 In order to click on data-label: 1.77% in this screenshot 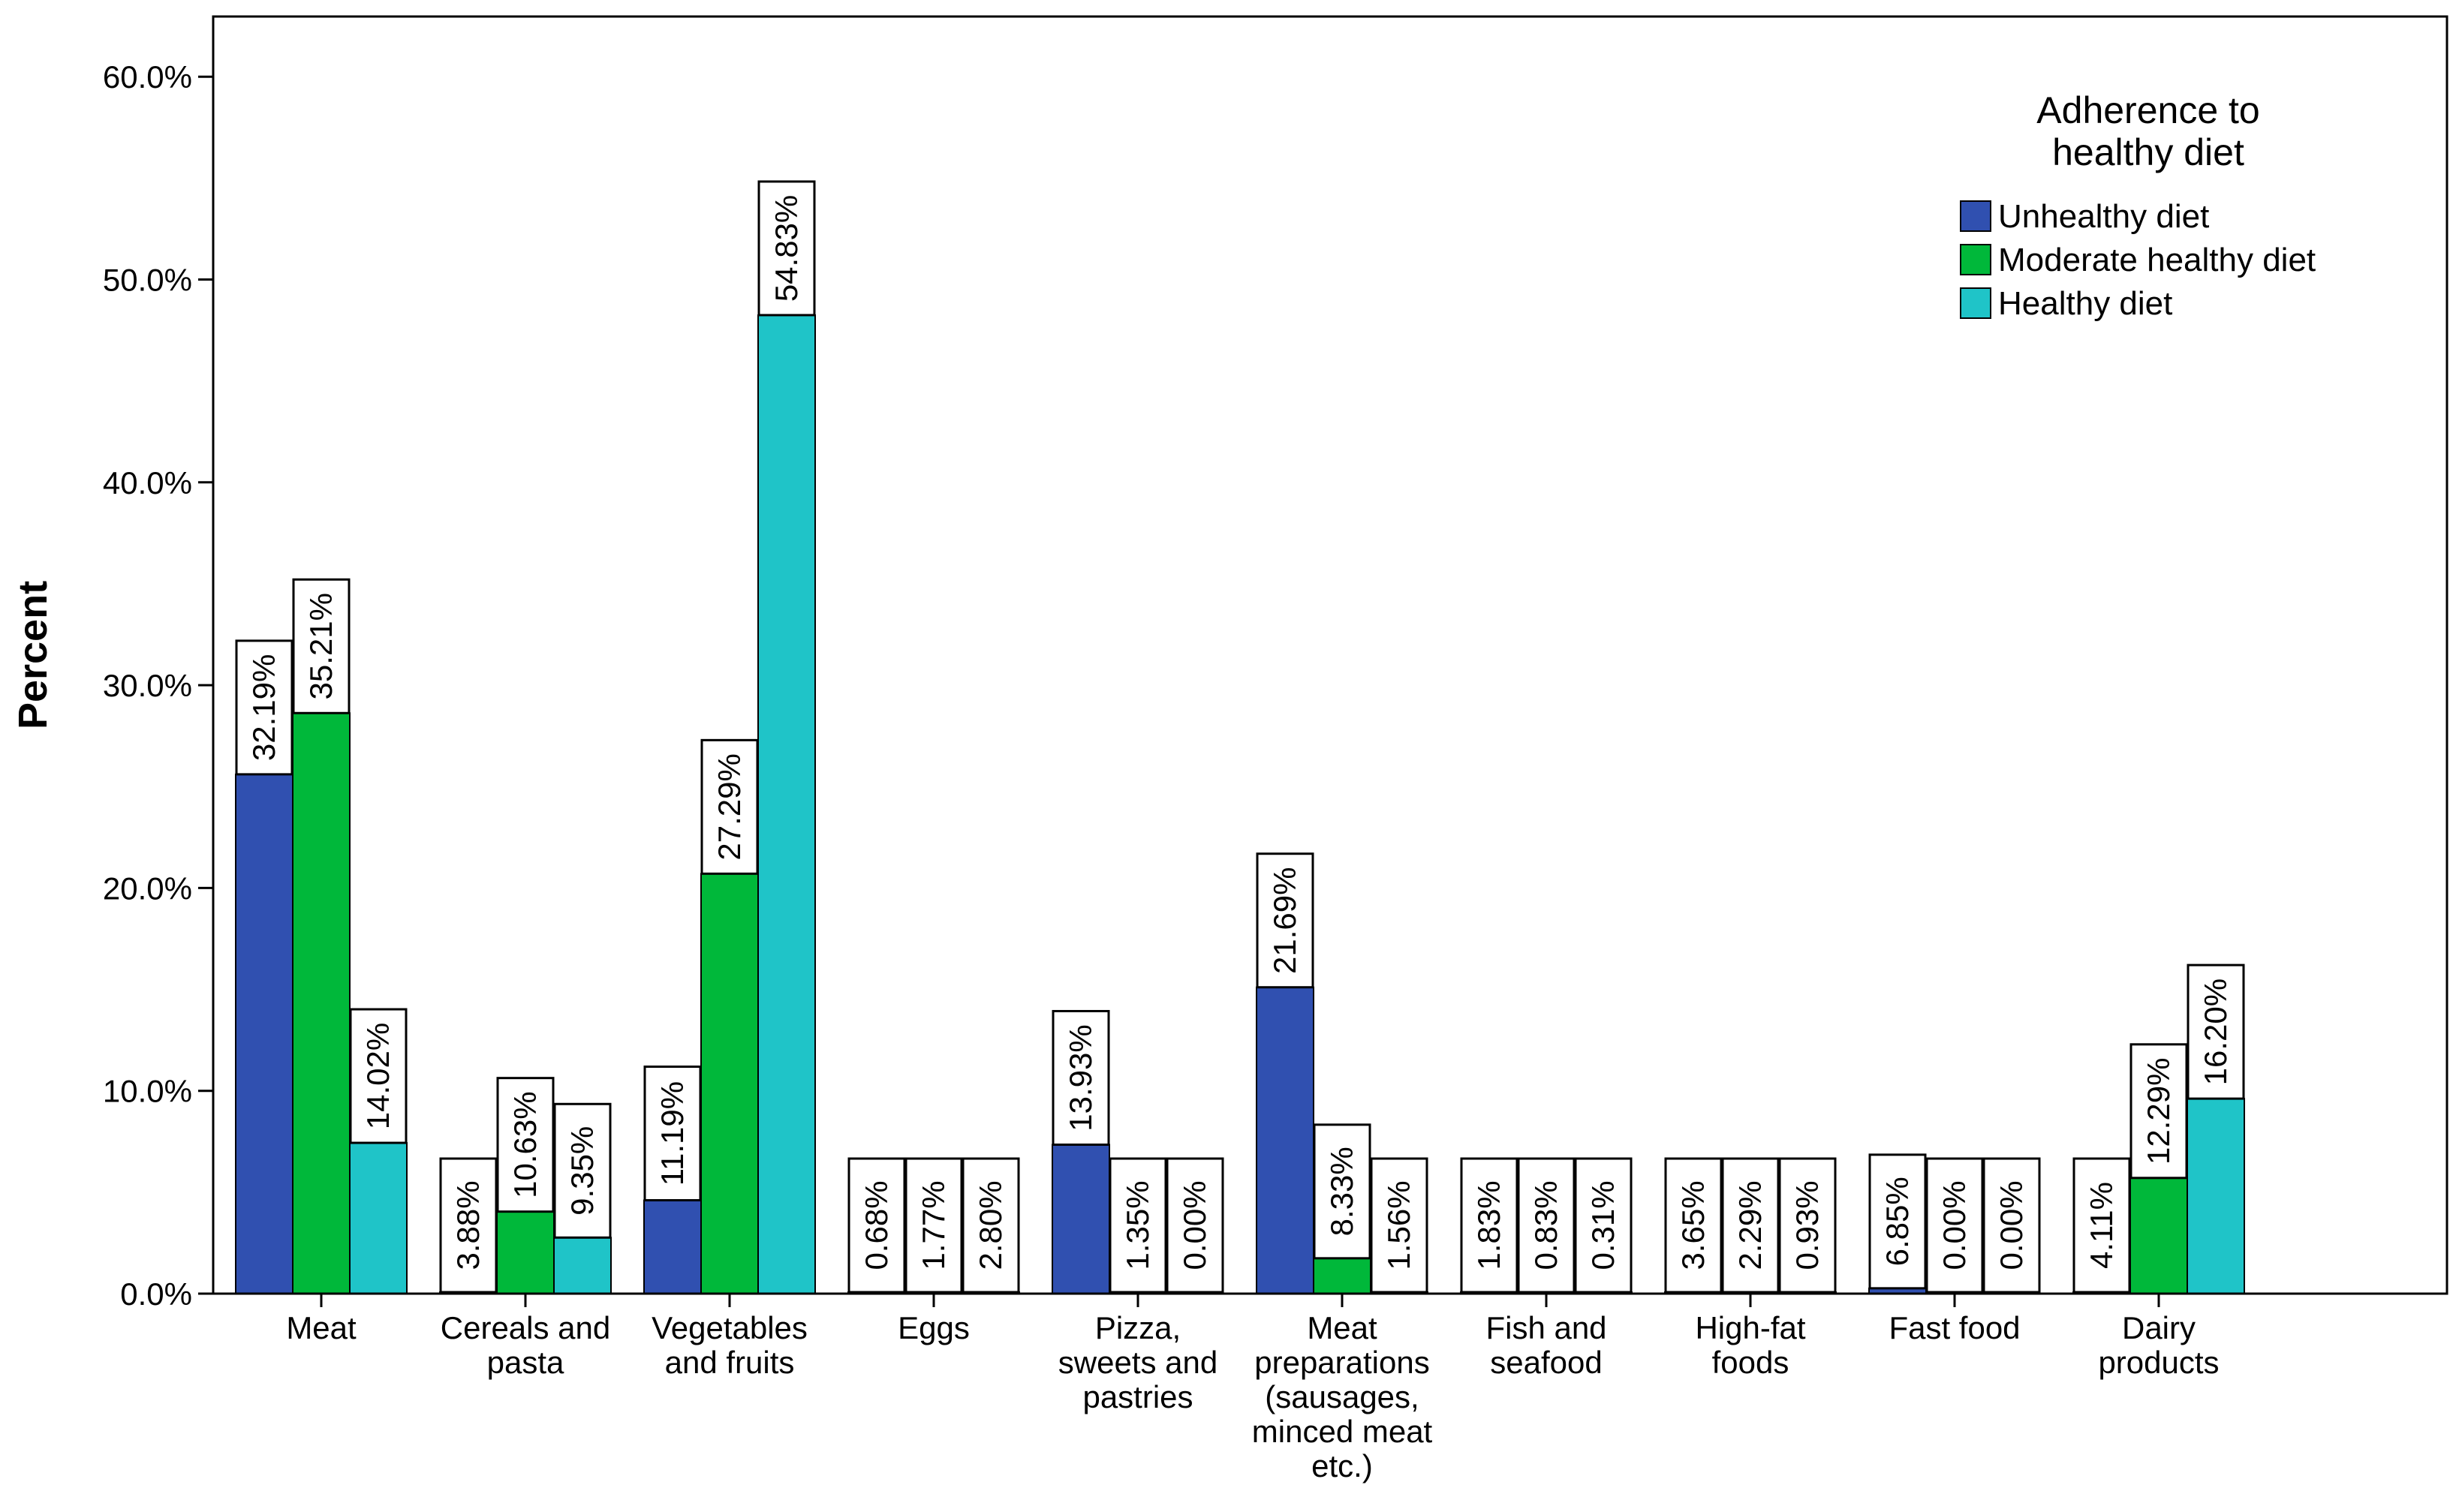, I will do `click(933, 1225)`.